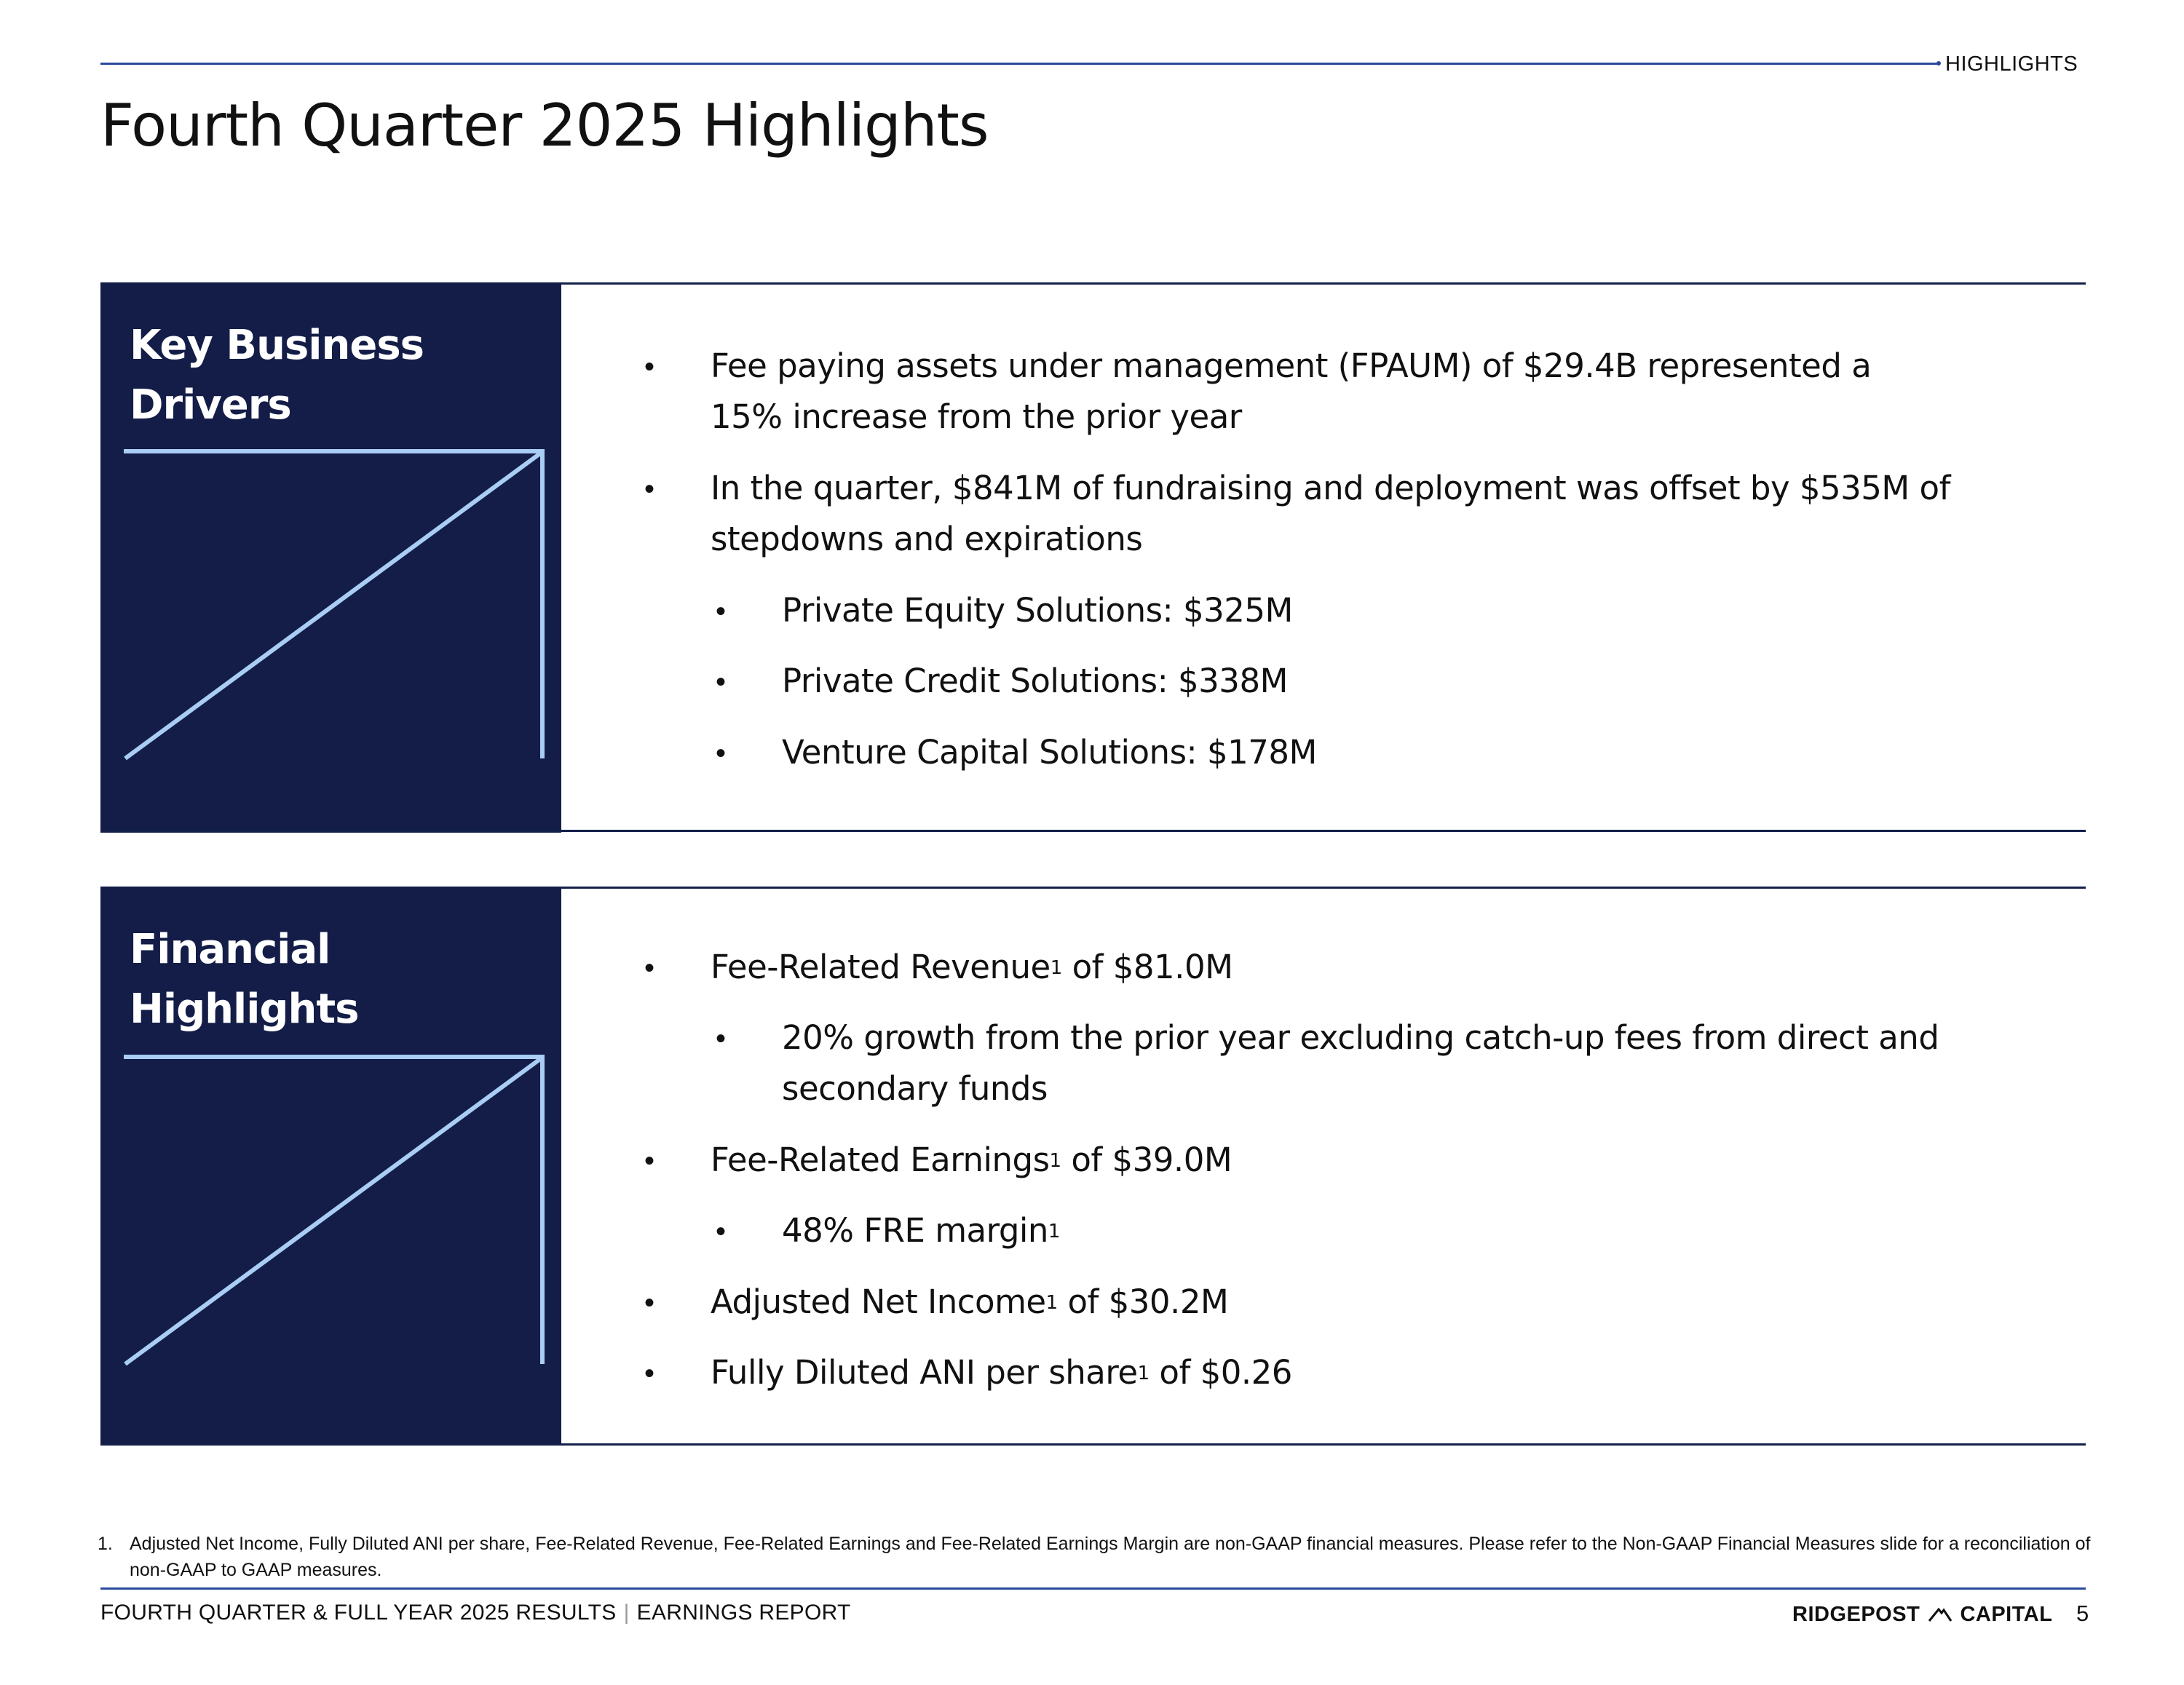 The image size is (2184, 1685). Describe the element at coordinates (2011, 64) in the screenshot. I see `section-label: HIGHLIGHTS` at that location.